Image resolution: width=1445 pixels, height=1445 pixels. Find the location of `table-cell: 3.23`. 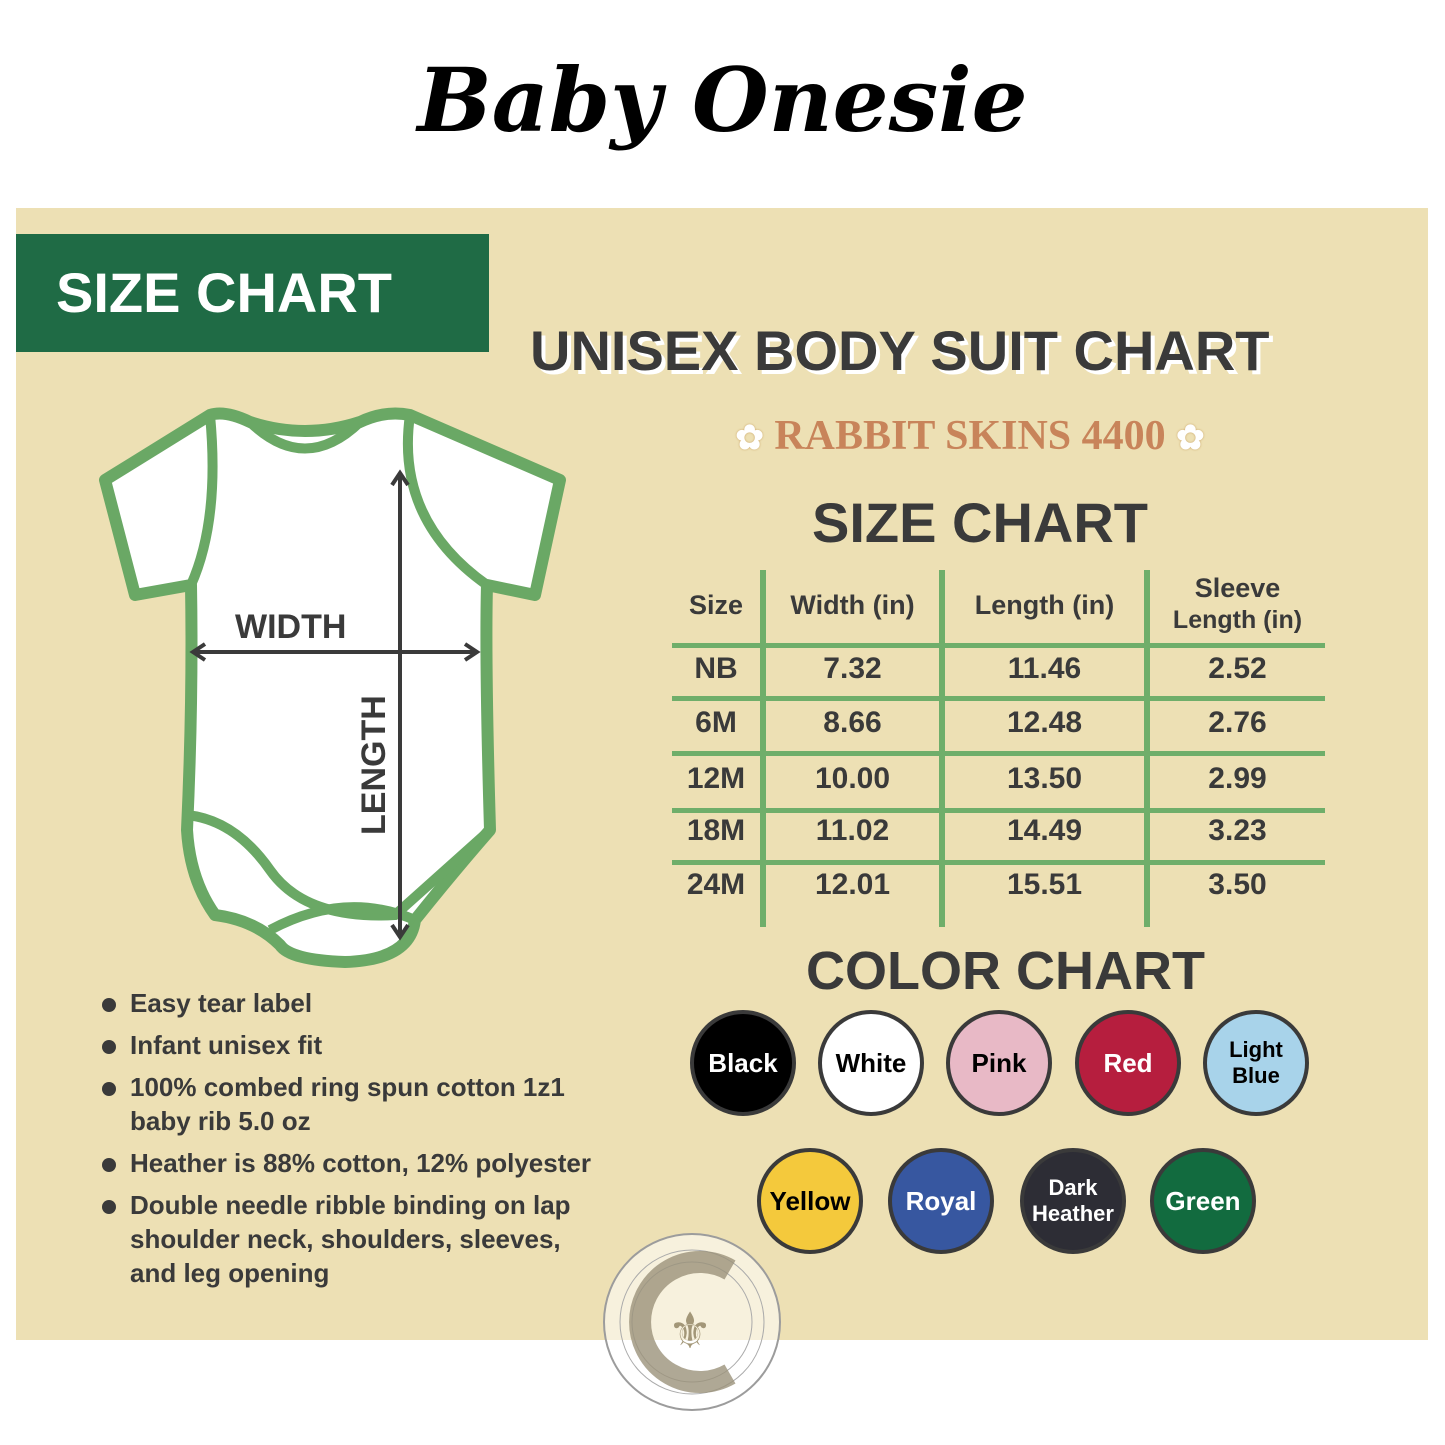

table-cell: 3.23 is located at coordinates (1237, 830).